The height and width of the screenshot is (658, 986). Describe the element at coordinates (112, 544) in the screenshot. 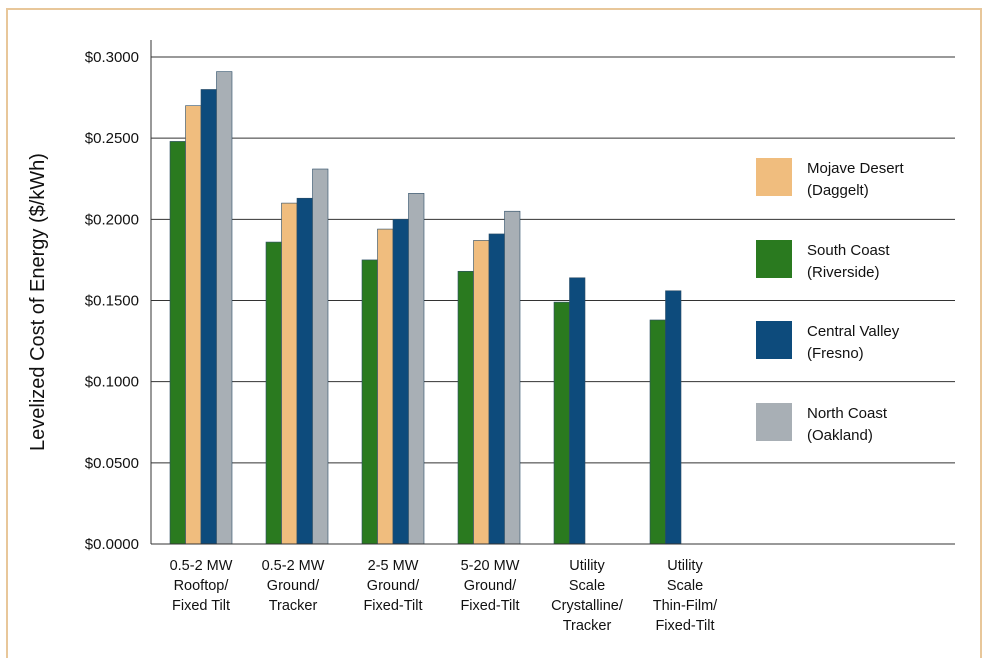

I see `y-tick-label: $0.0000` at that location.